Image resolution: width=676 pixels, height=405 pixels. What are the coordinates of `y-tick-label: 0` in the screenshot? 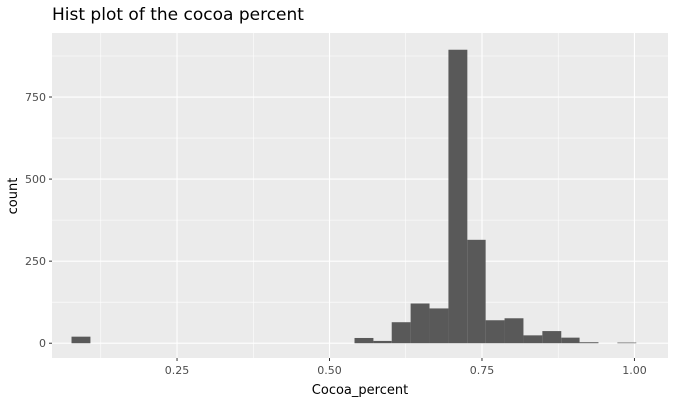 It's located at (42, 343).